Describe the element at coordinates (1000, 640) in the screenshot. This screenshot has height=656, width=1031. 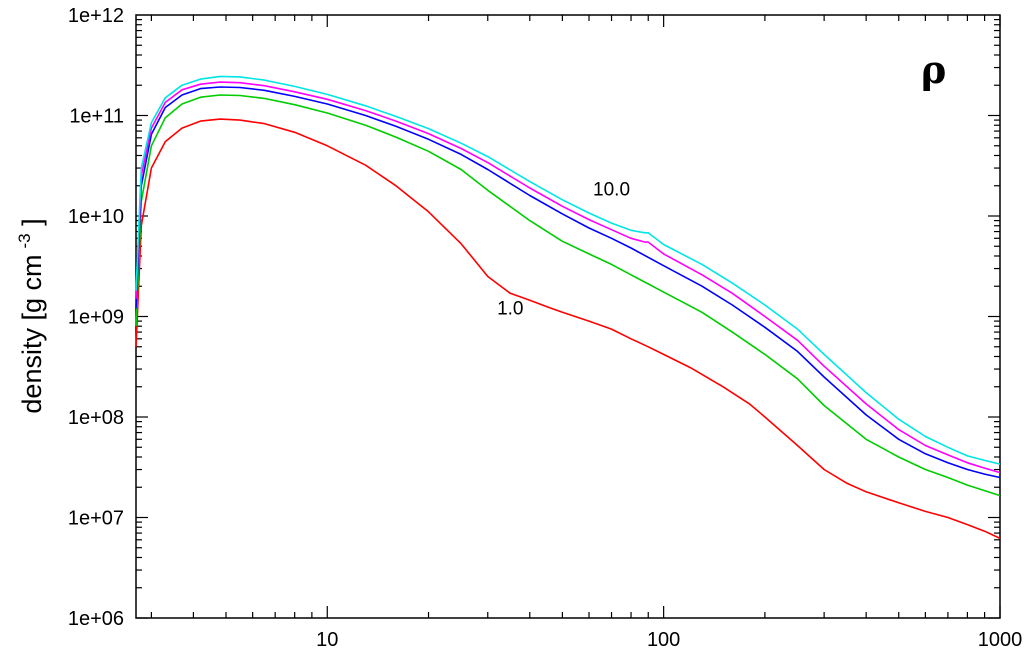
I see `x-tick-label: 1000` at that location.